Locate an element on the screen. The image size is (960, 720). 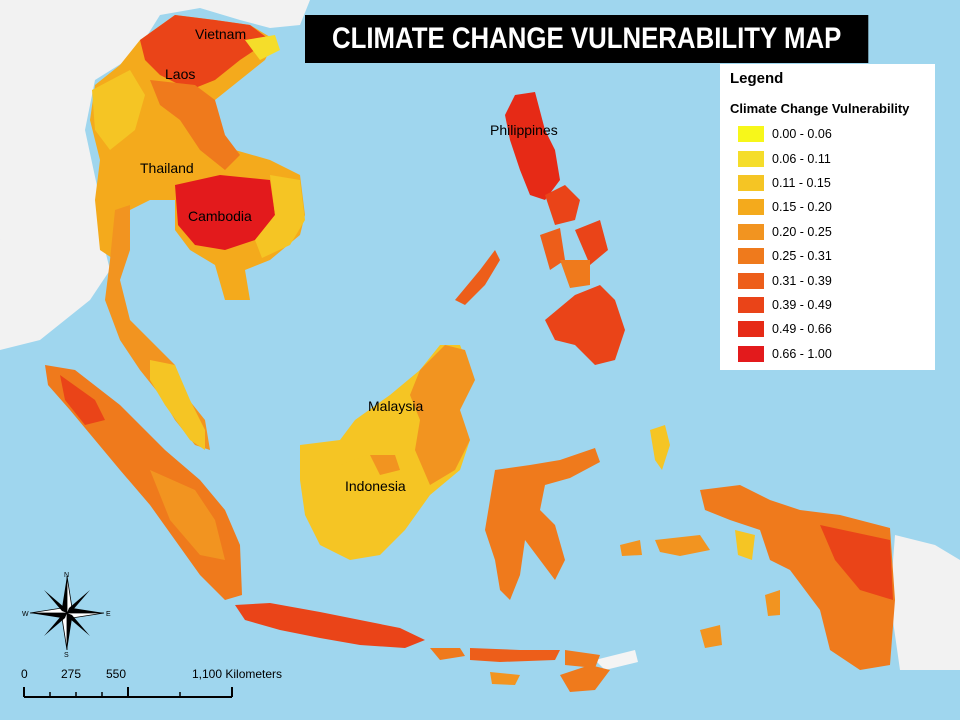
region-peninsular-malaysia is located at coordinates (177, 405).